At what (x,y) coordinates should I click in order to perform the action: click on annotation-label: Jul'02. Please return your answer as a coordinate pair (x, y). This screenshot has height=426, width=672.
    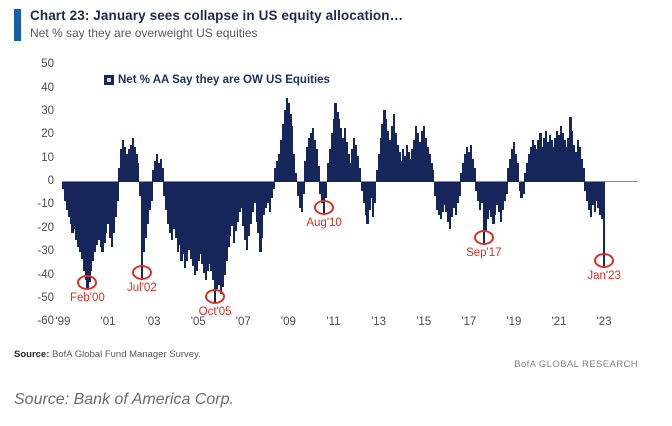
    Looking at the image, I should click on (142, 288).